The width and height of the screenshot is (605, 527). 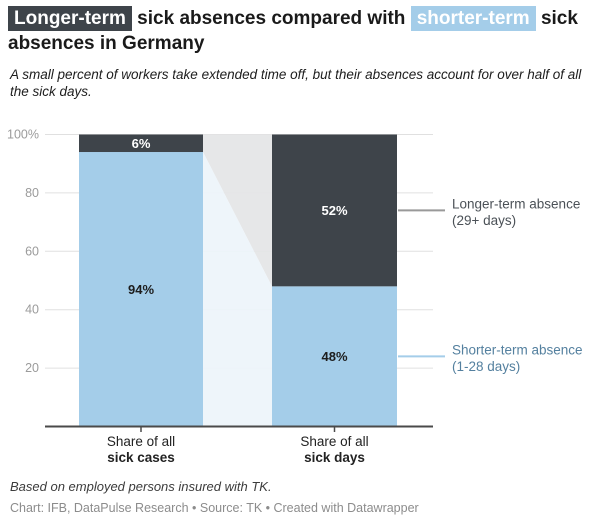 I want to click on title-highlight-shorter-term: shorter-term, so click(x=473, y=18).